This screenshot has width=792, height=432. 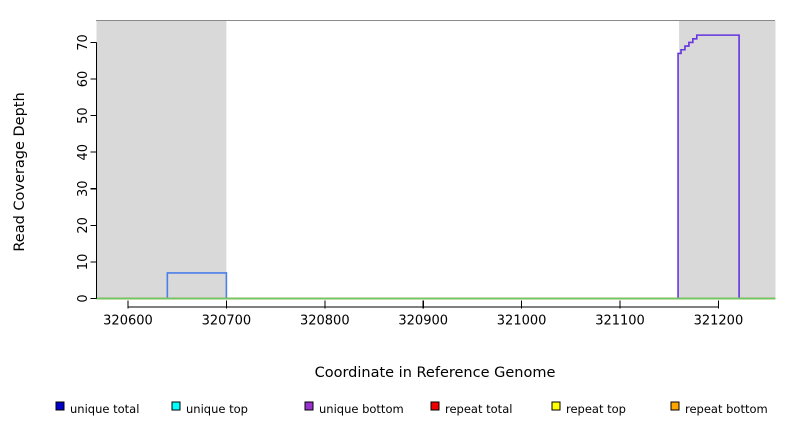 What do you see at coordinates (128, 321) in the screenshot?
I see `x-tick-label: 320600` at bounding box center [128, 321].